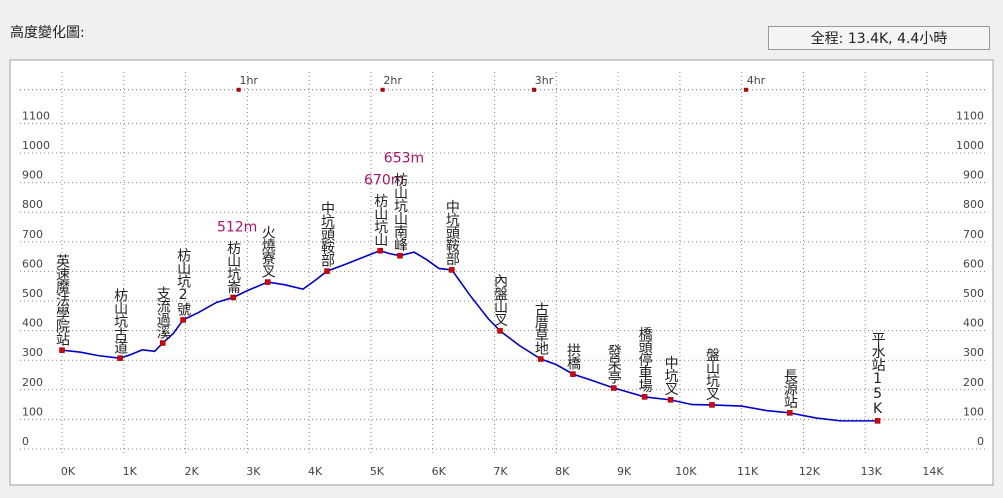 This screenshot has width=1003, height=498. What do you see at coordinates (973, 263) in the screenshot?
I see `y-tick-label-right: 600` at bounding box center [973, 263].